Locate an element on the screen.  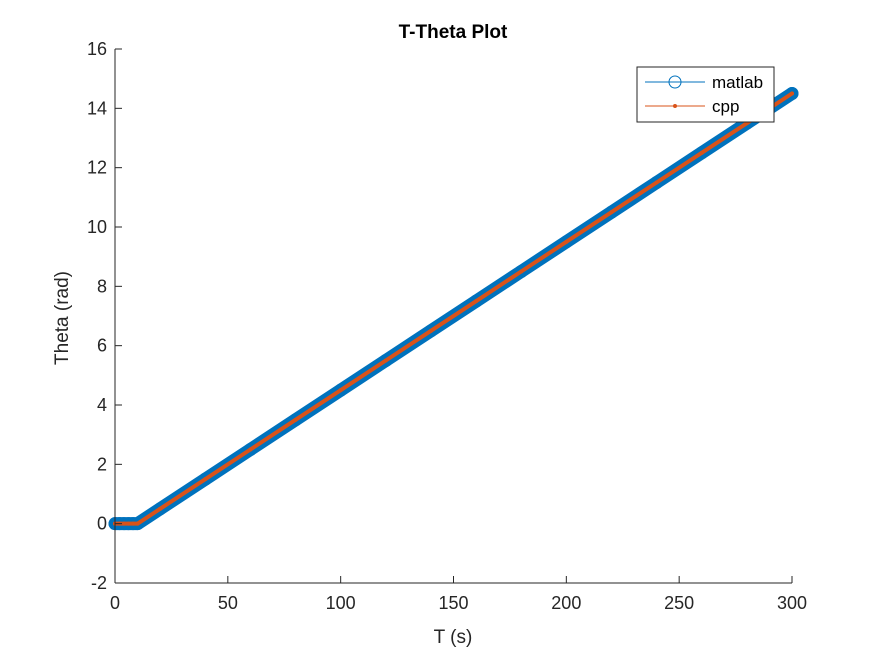
x-tick-label: 0 is located at coordinates (115, 603).